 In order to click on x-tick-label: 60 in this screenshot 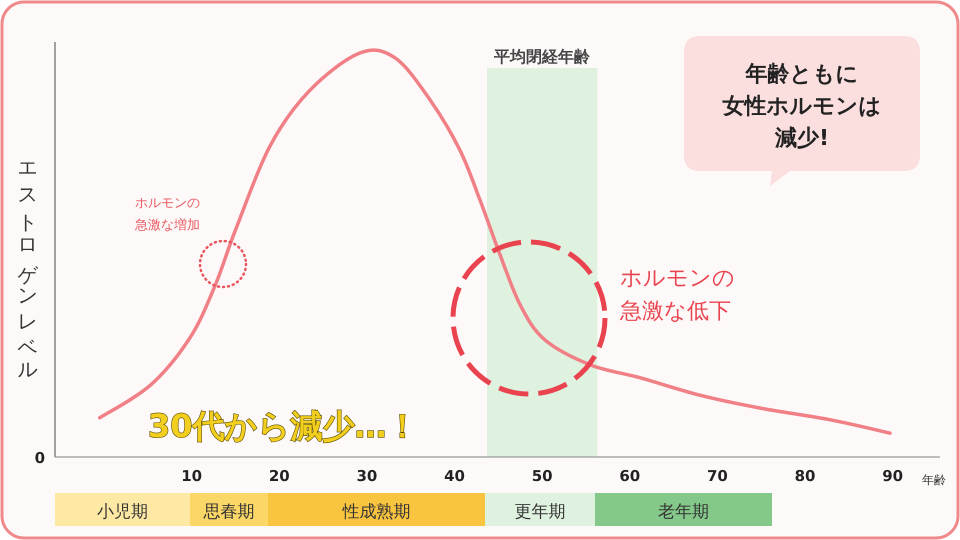, I will do `click(629, 476)`.